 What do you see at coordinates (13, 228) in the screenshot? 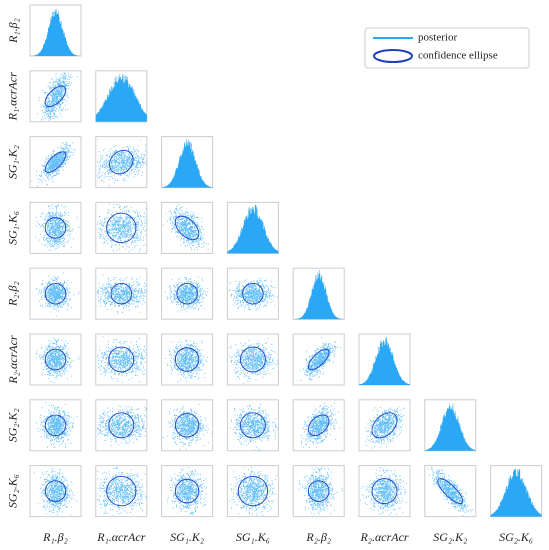
I see `y-label: SG₁.K₆` at bounding box center [13, 228].